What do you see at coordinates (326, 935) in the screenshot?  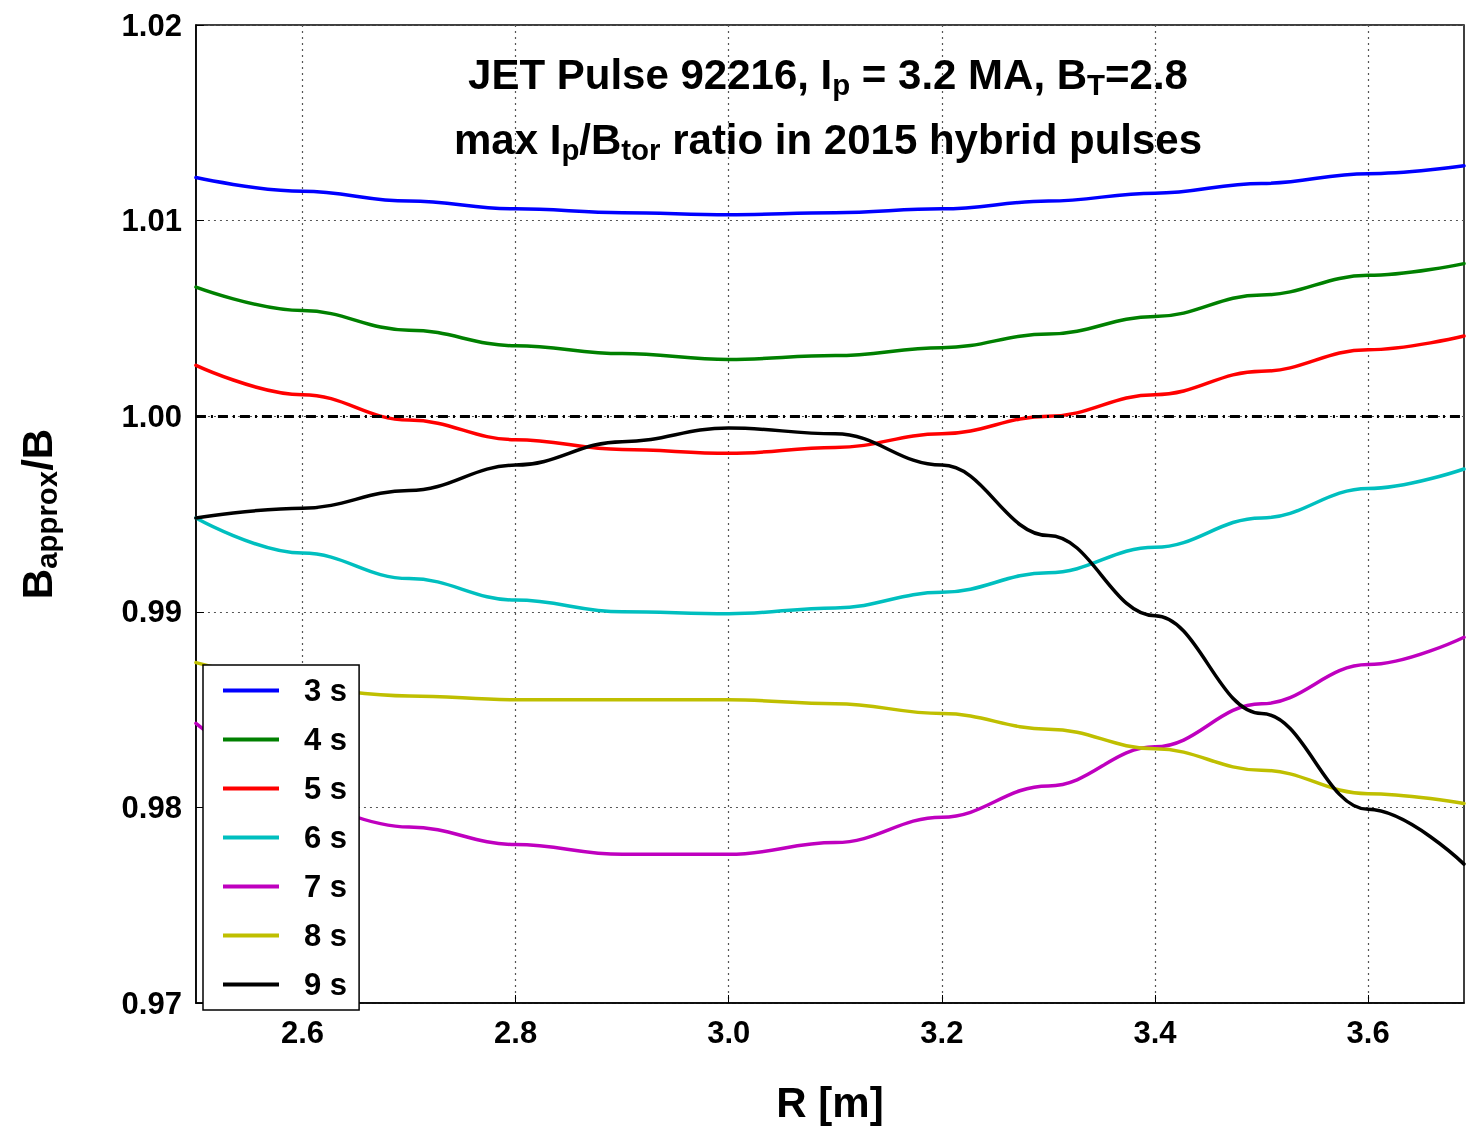 I see `legend-label: 8 s` at bounding box center [326, 935].